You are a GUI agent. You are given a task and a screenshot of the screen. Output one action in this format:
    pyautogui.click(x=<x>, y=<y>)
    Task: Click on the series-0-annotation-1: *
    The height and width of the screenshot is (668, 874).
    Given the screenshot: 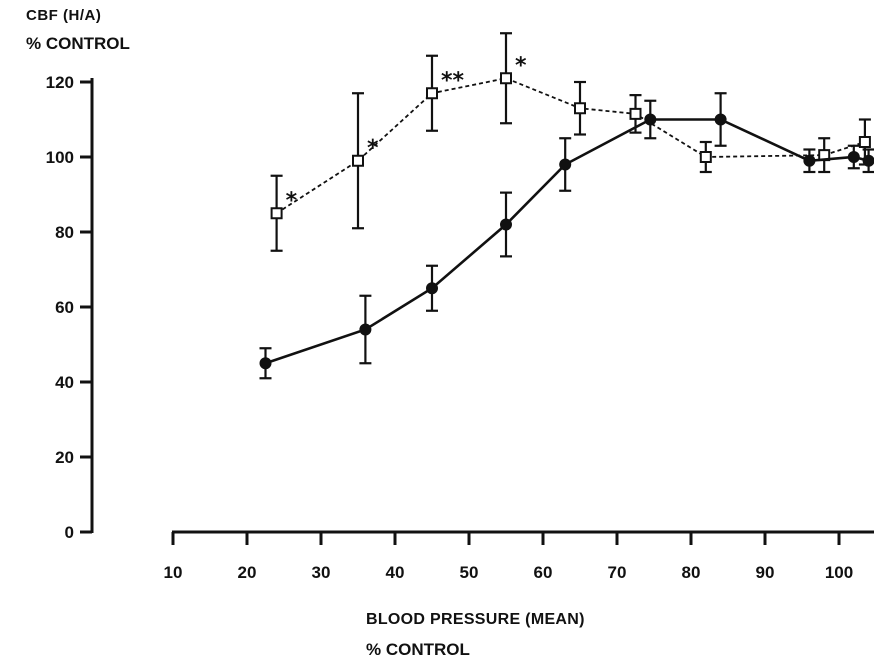 What is the action you would take?
    pyautogui.click(x=373, y=148)
    